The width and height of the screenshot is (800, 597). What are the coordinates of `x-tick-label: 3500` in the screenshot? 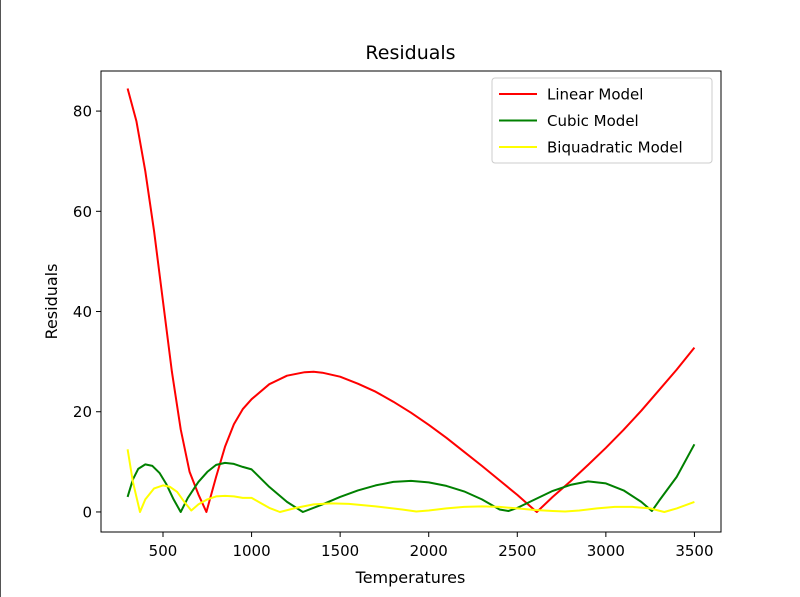 It's located at (694, 551).